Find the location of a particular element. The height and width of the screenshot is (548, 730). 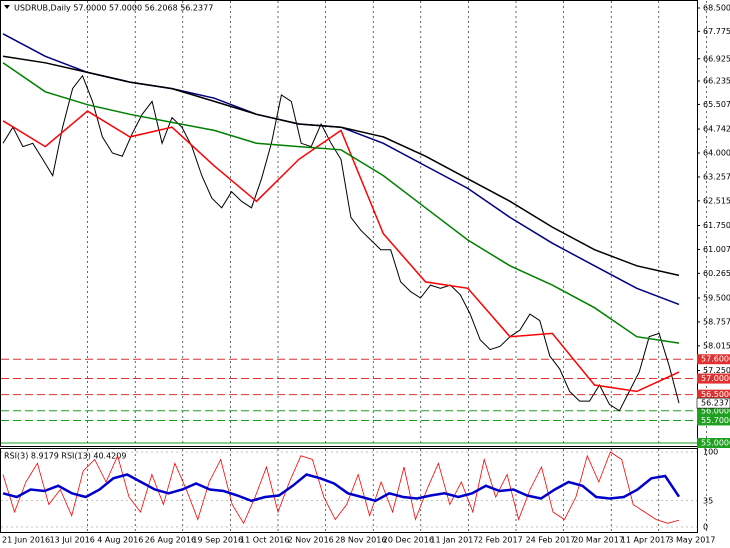

x-tick-label: 11 Oct 2016 is located at coordinates (264, 540).